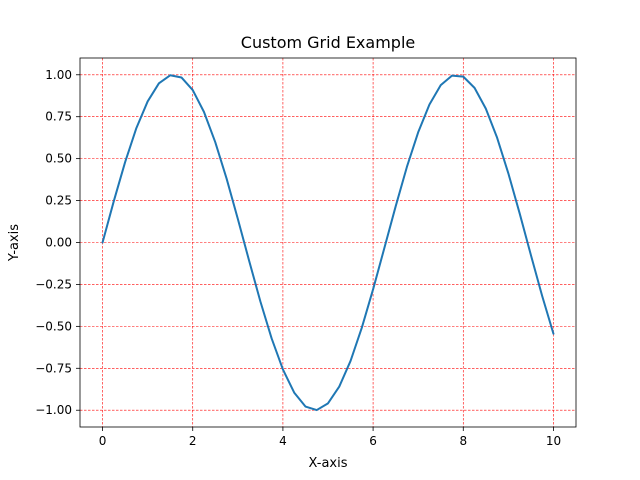 Image resolution: width=640 pixels, height=480 pixels. What do you see at coordinates (103, 441) in the screenshot?
I see `x-tick-label: 0` at bounding box center [103, 441].